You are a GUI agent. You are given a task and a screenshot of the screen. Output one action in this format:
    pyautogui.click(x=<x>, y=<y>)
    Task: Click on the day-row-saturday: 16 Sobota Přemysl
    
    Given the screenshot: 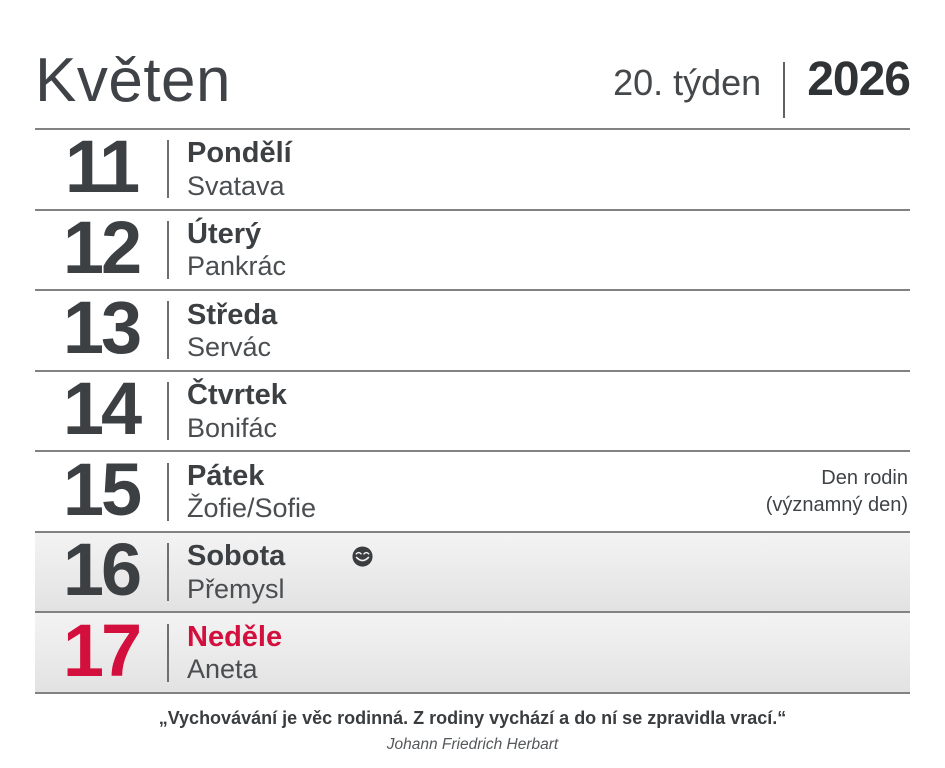 What is the action you would take?
    pyautogui.click(x=472, y=570)
    